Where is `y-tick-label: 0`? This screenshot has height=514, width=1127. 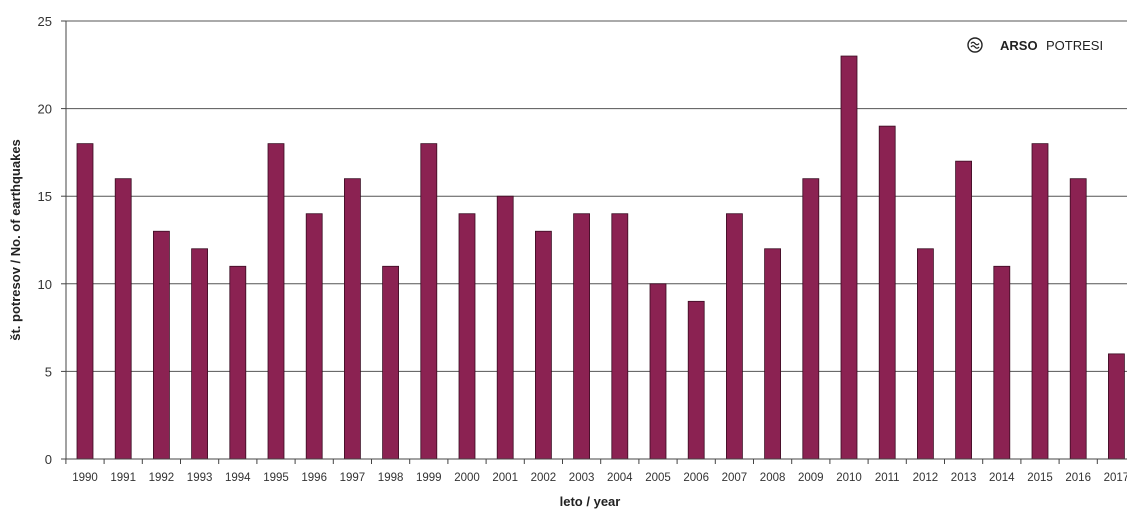
y-tick-label: 0 is located at coordinates (48, 459).